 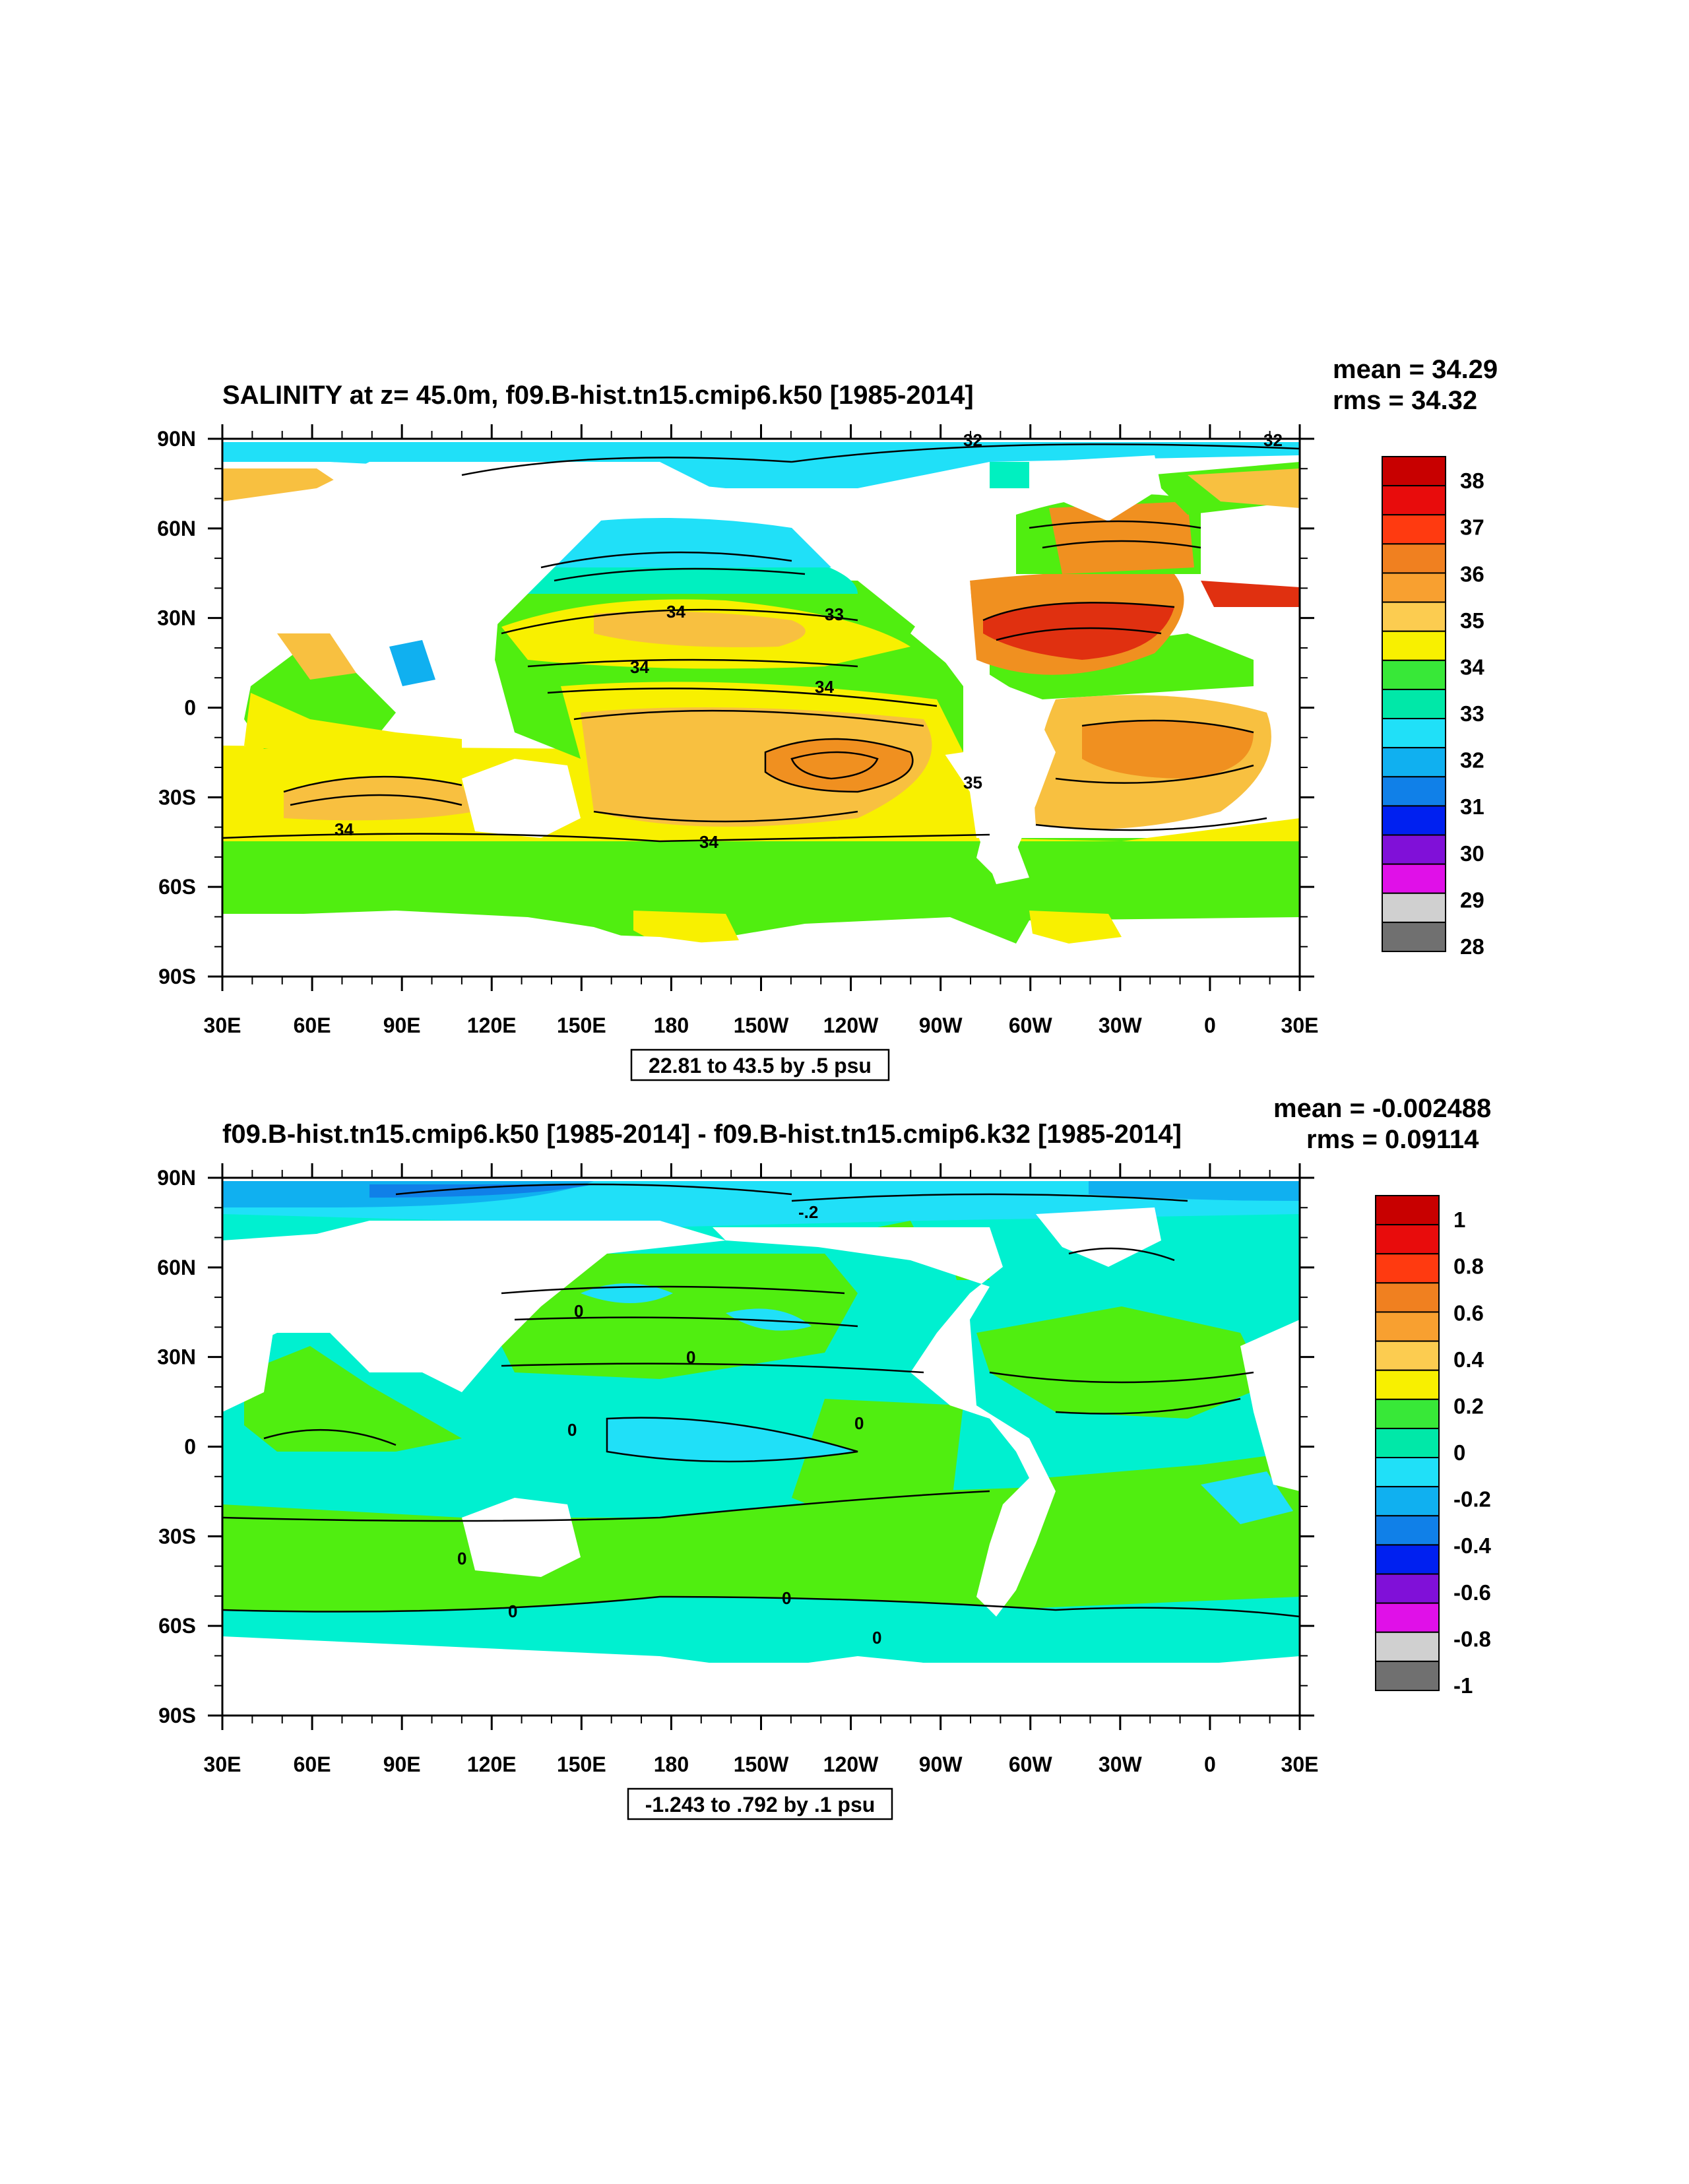 I want to click on bottom-pacific-tropic-cyan, so click(x=732, y=1439).